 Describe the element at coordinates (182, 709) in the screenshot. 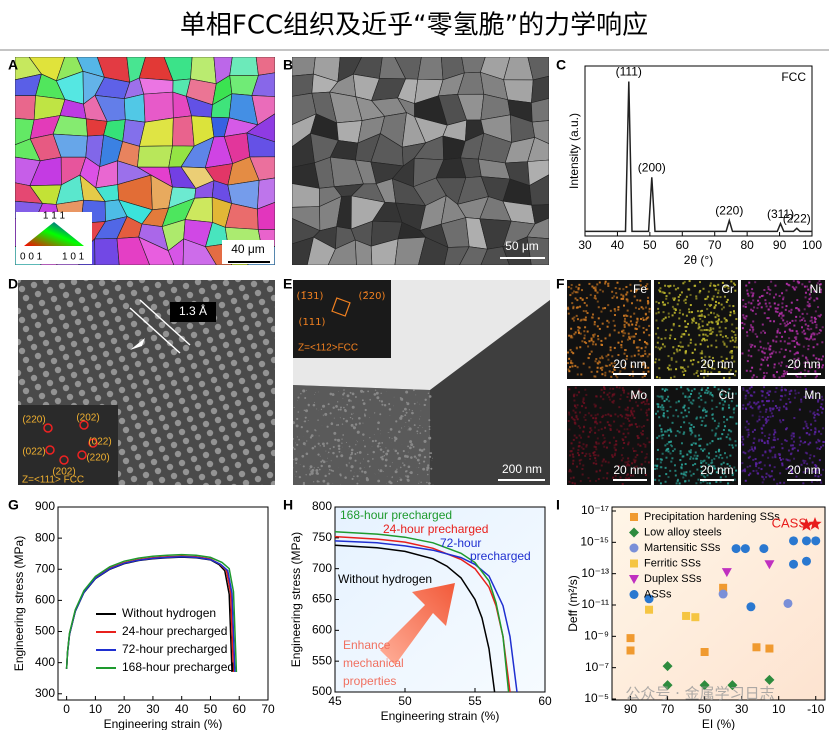

I see `x-tick-label: 40` at that location.